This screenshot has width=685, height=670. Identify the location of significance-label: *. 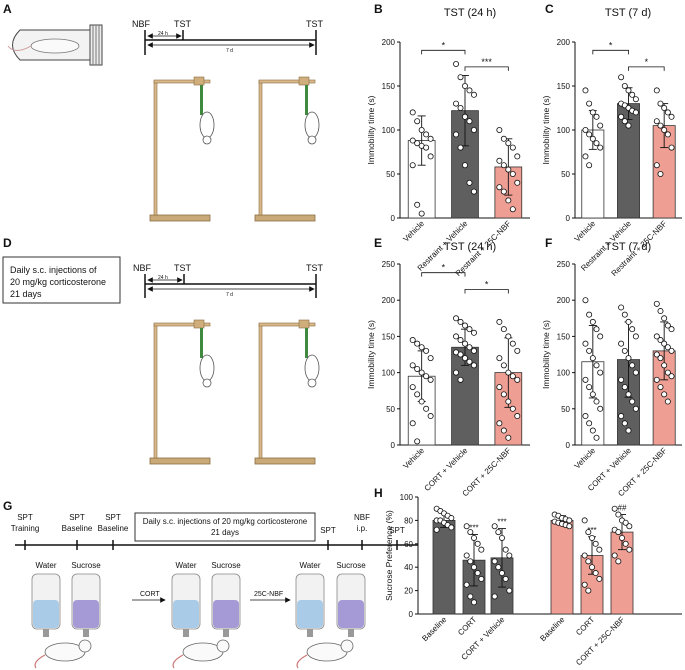
(647, 62).